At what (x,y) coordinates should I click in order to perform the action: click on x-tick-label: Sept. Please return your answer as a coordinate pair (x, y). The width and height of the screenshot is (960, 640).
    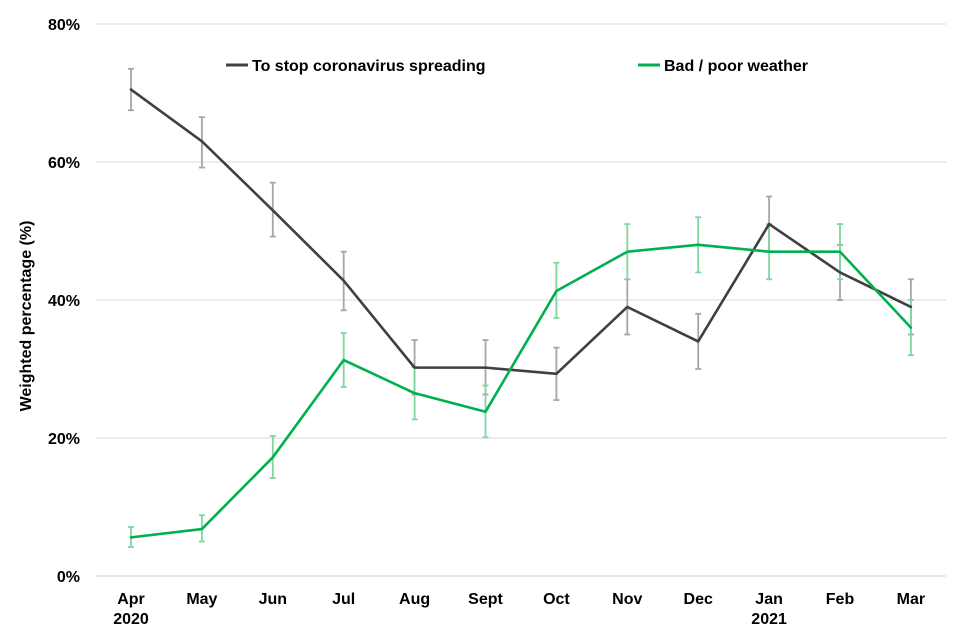
    Looking at the image, I should click on (485, 599).